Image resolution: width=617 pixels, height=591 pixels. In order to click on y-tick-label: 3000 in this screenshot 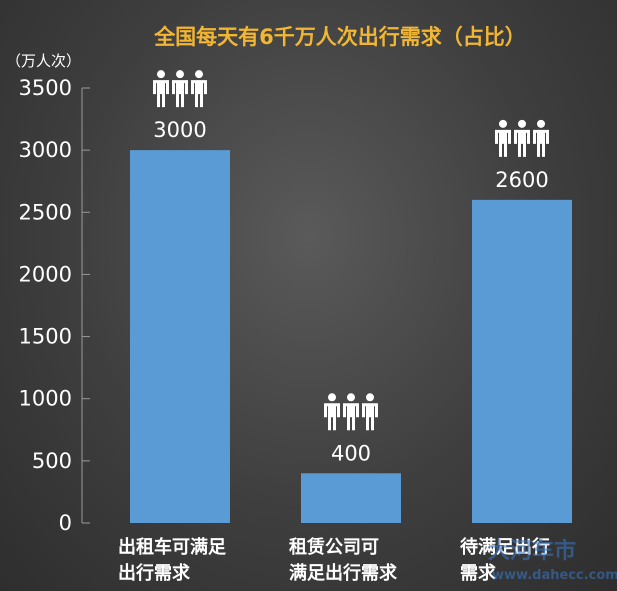, I will do `click(45, 150)`.